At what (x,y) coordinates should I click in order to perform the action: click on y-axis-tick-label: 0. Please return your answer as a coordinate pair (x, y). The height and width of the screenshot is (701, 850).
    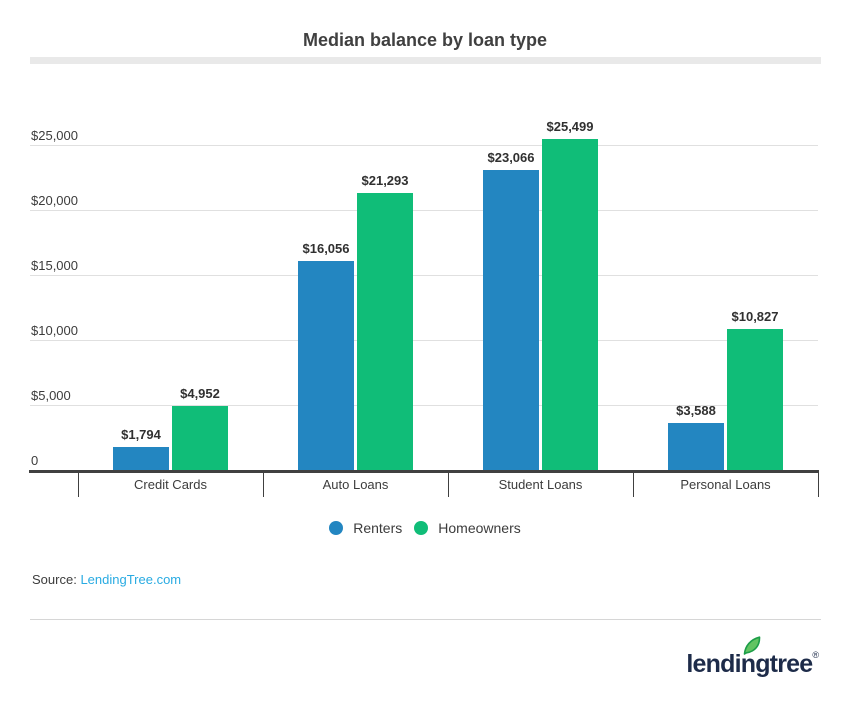
    Looking at the image, I should click on (35, 460).